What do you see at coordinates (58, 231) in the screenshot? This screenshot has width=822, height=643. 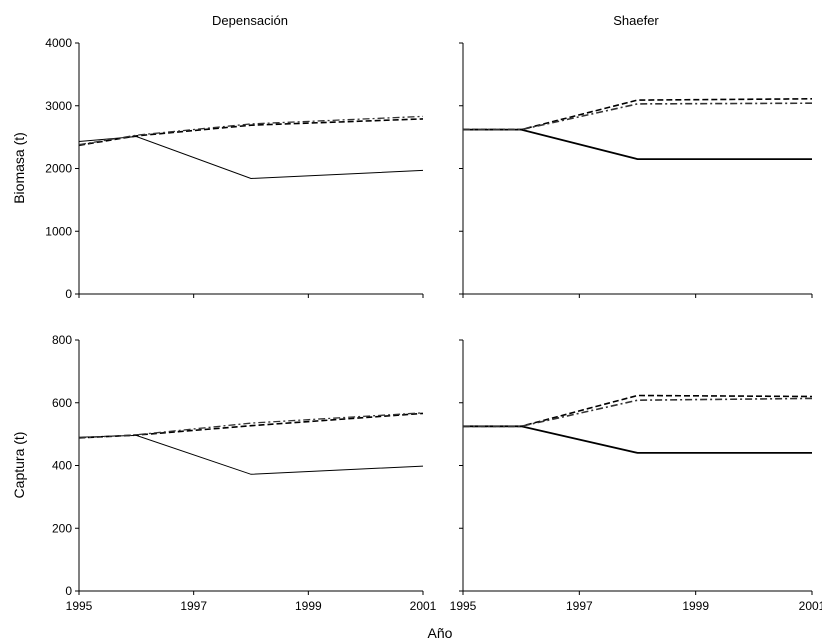 I see `y-tick-label: 1000` at bounding box center [58, 231].